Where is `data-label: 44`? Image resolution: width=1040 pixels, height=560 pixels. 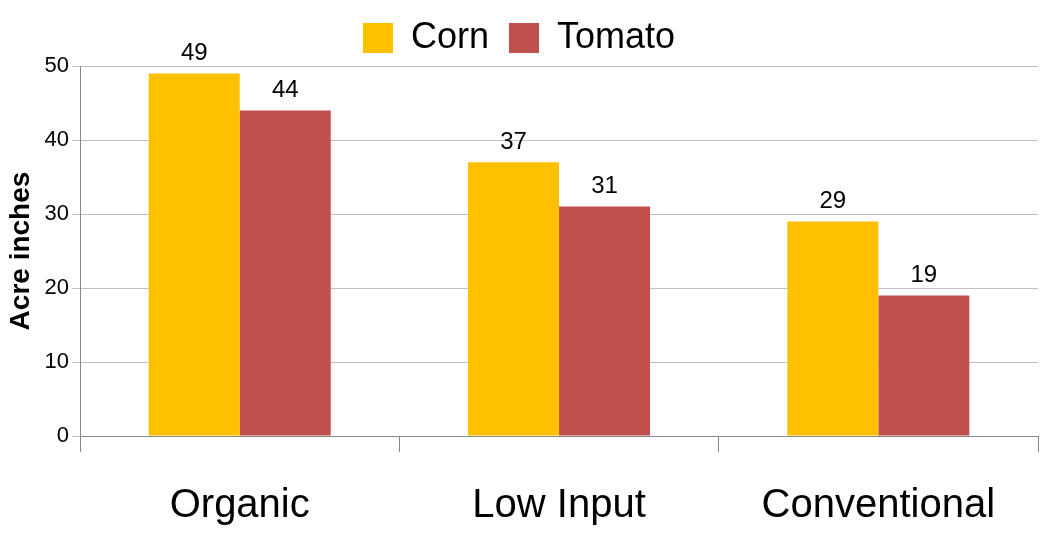
data-label: 44 is located at coordinates (285, 89).